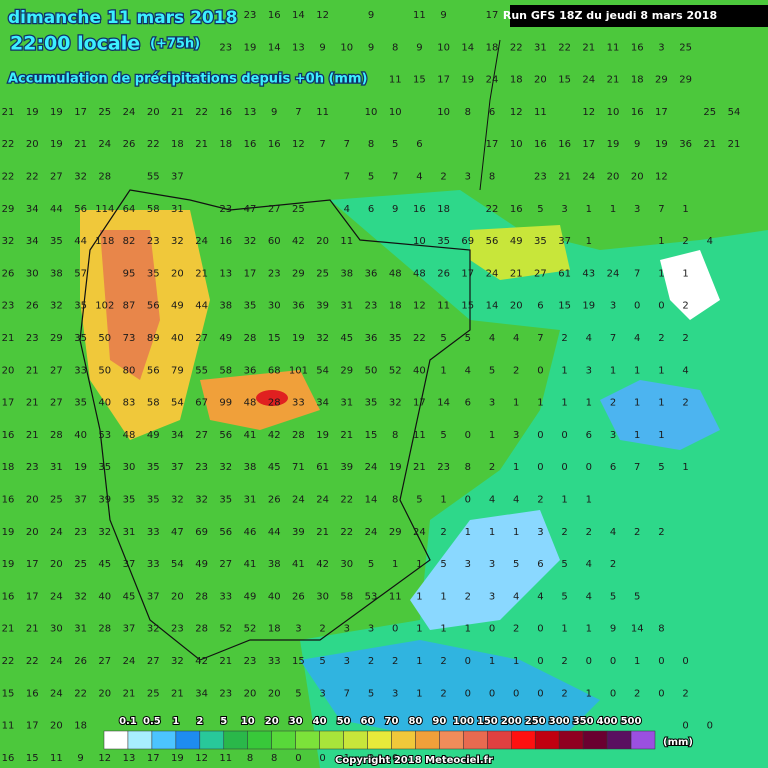  Describe the element at coordinates (613, 467) in the screenshot. I see `grid-value: 6` at that location.